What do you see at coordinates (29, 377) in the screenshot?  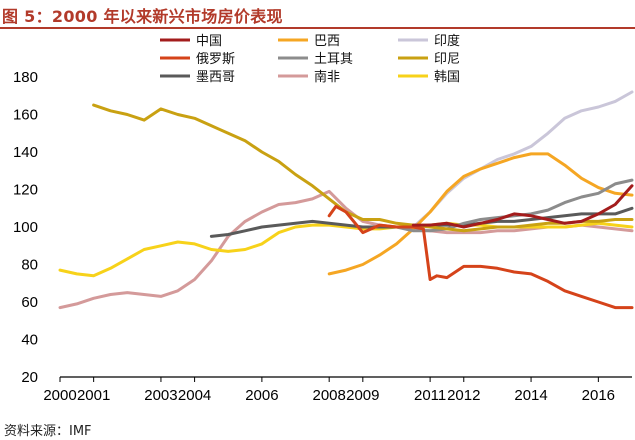 I see `y-tick-label: 20` at bounding box center [29, 377].